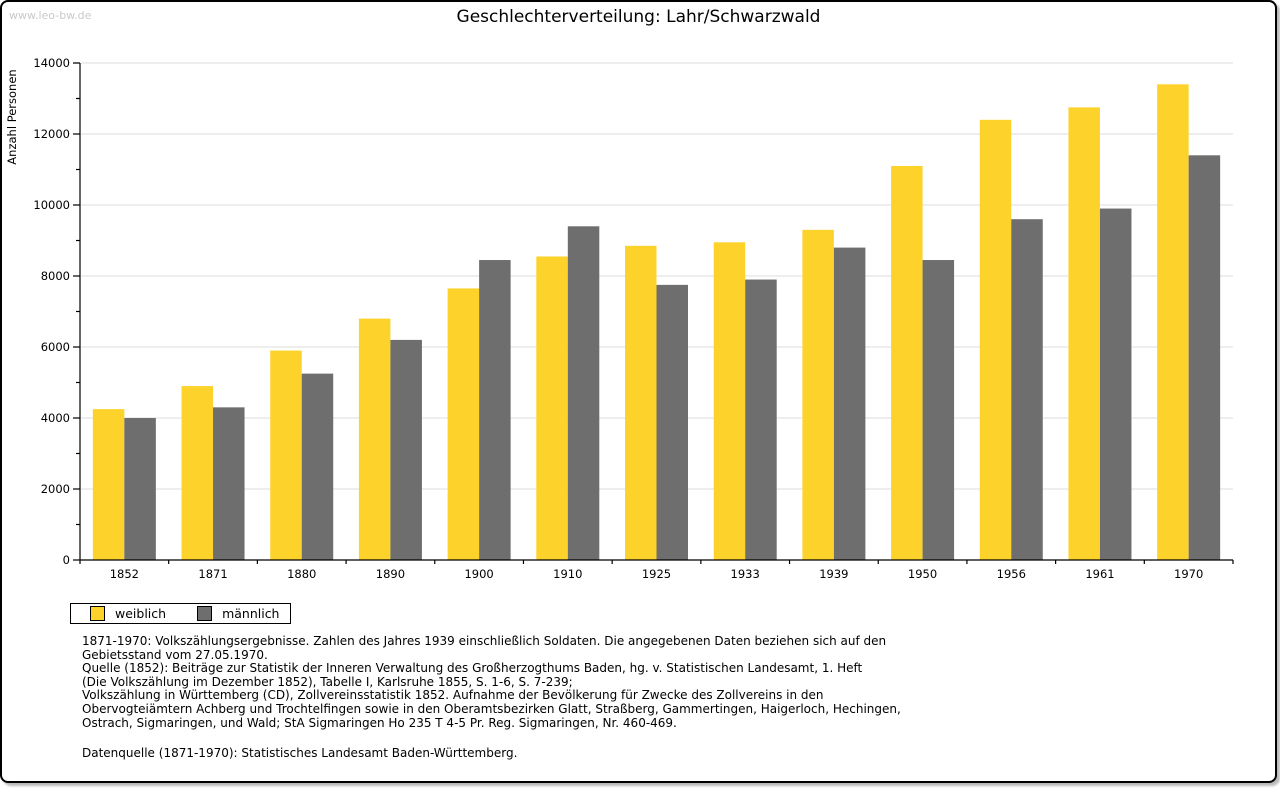  I want to click on x-tick-label: 1880, so click(301, 574).